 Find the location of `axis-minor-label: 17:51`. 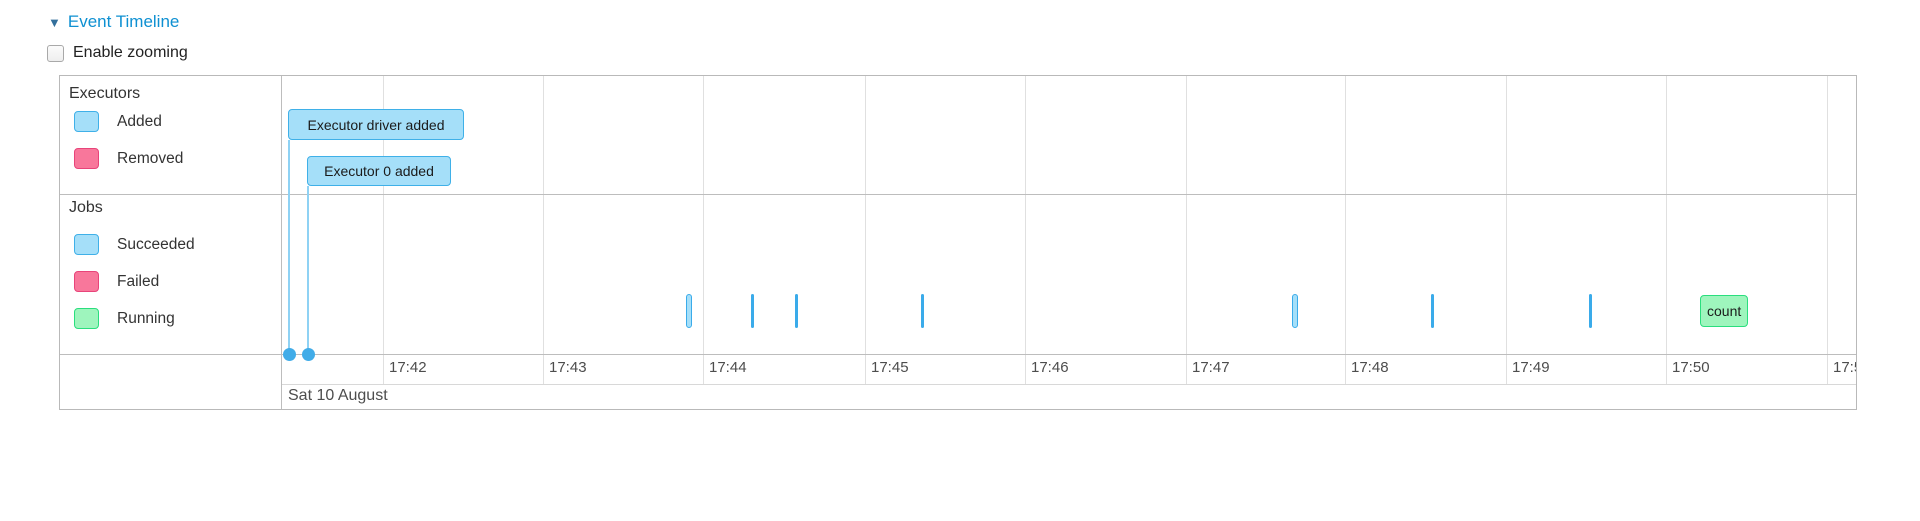

axis-minor-label: 17:51 is located at coordinates (1844, 367).